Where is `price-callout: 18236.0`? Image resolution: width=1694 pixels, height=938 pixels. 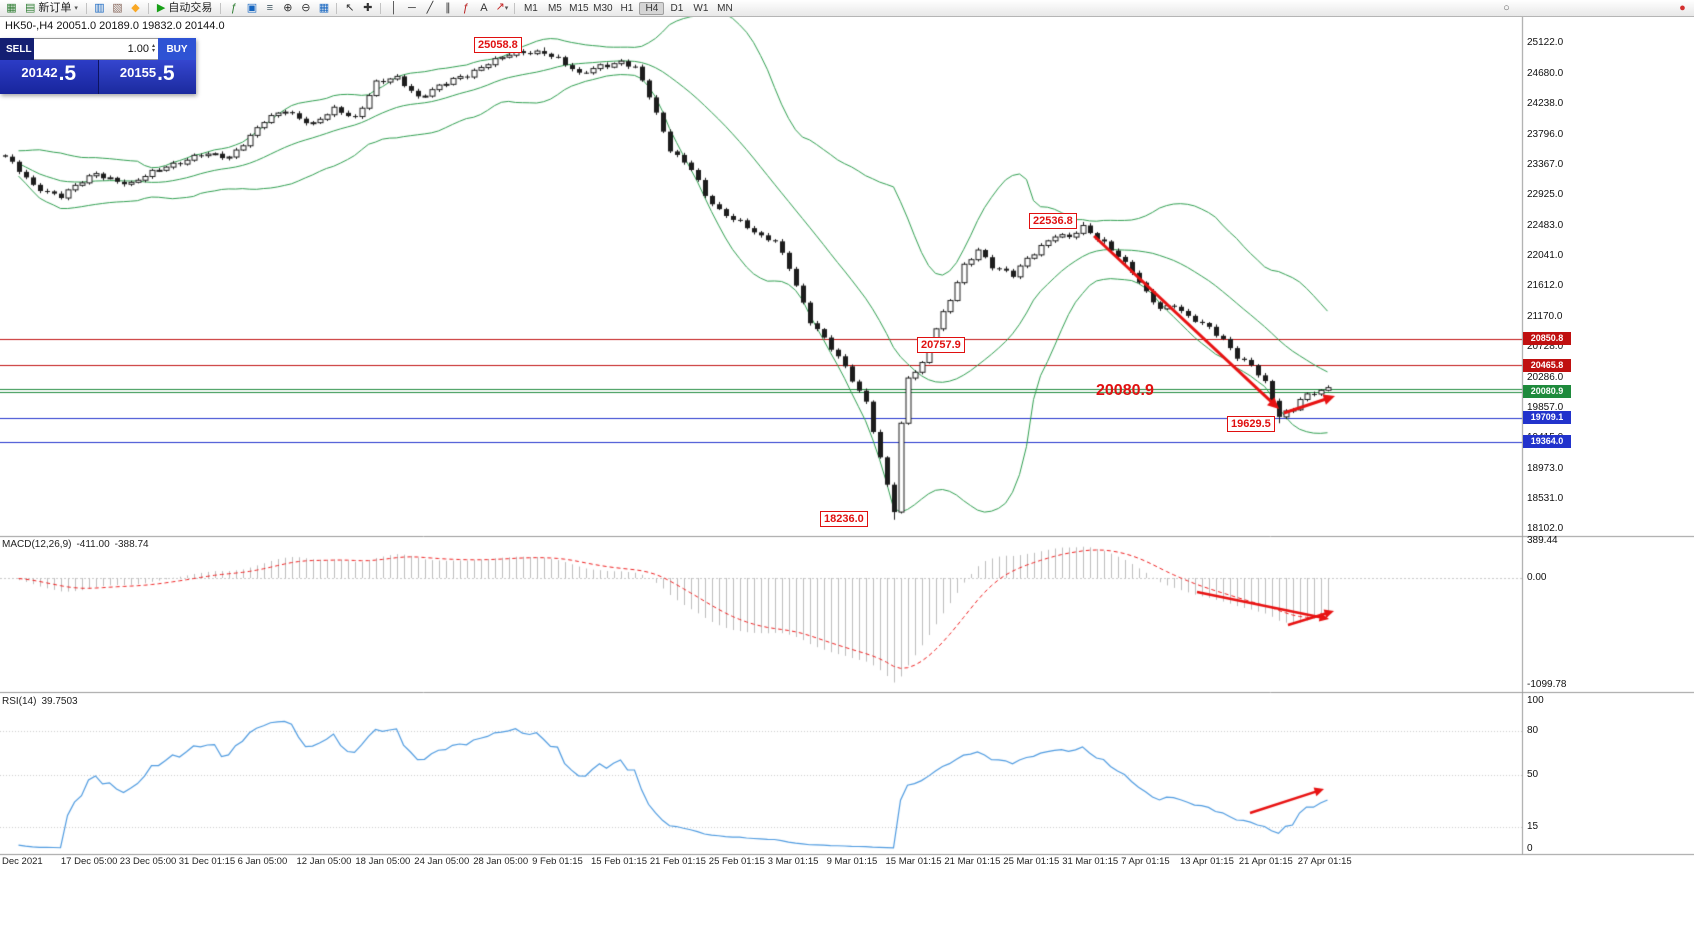 price-callout: 18236.0 is located at coordinates (844, 519).